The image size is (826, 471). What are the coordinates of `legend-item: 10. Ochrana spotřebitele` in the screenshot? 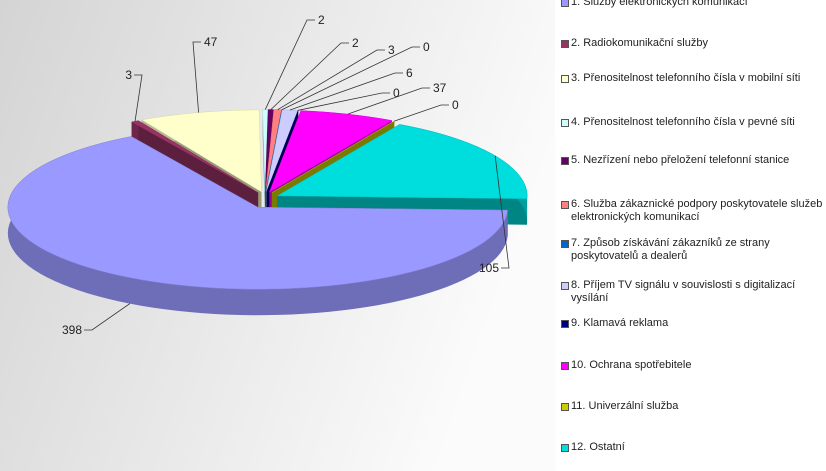 It's located at (693, 365).